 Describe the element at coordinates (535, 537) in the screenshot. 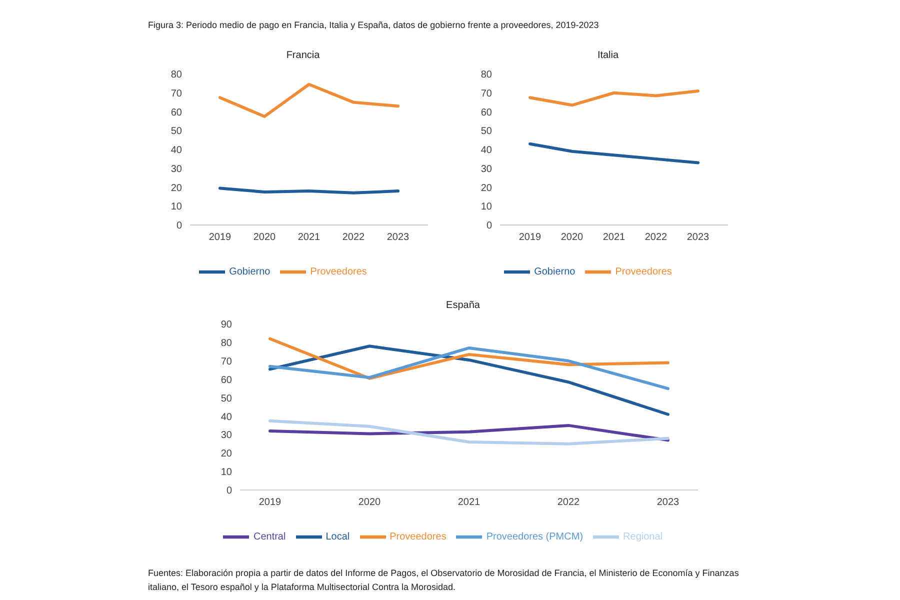

I see `legend-label: Proveedores (PMCM)` at that location.